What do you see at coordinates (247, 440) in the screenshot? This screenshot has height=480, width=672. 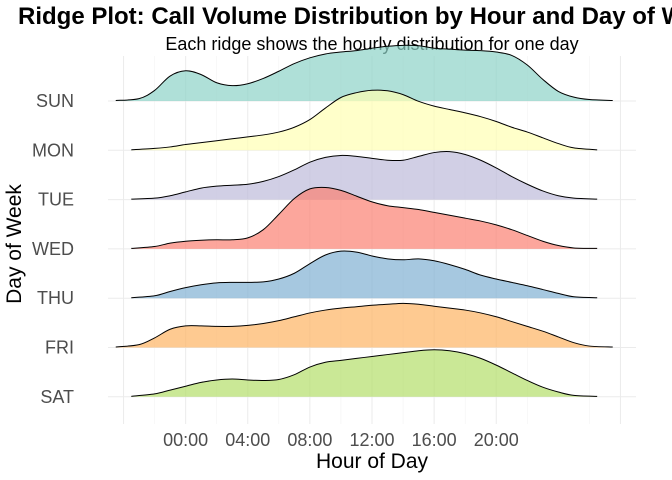 I see `x-tick-label: 04:00` at bounding box center [247, 440].